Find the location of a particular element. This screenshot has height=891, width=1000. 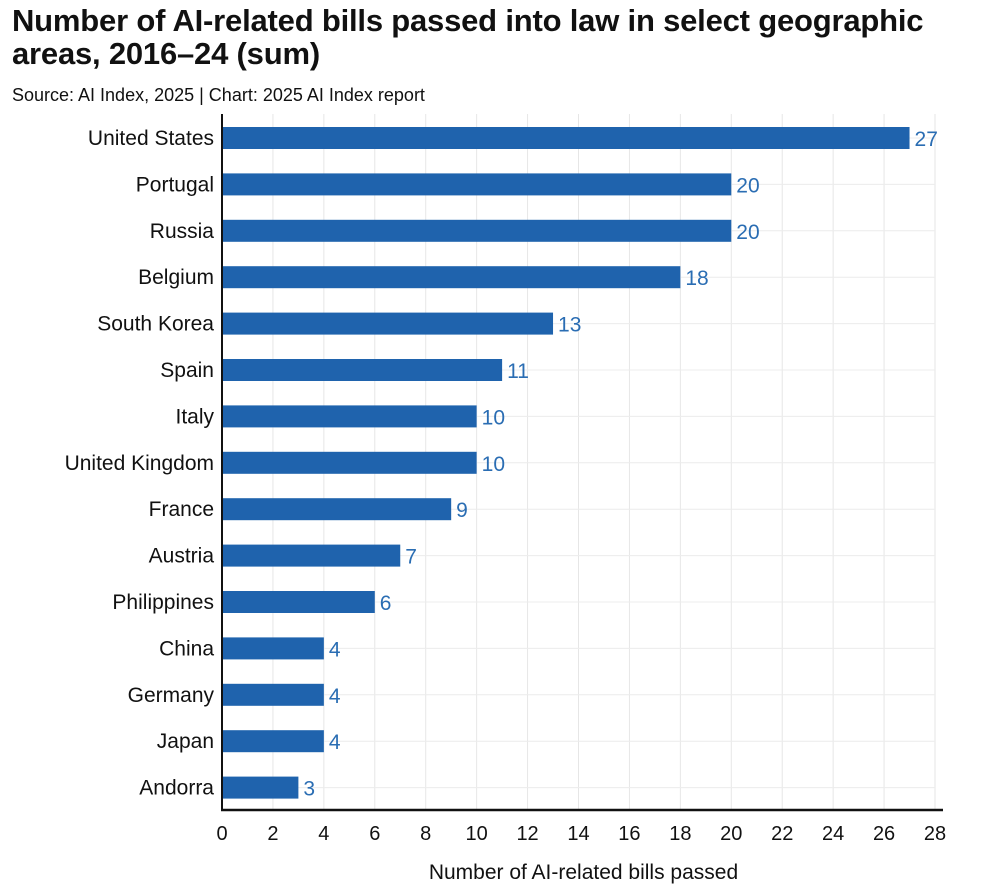

x-tick-label: 4 is located at coordinates (323, 834).